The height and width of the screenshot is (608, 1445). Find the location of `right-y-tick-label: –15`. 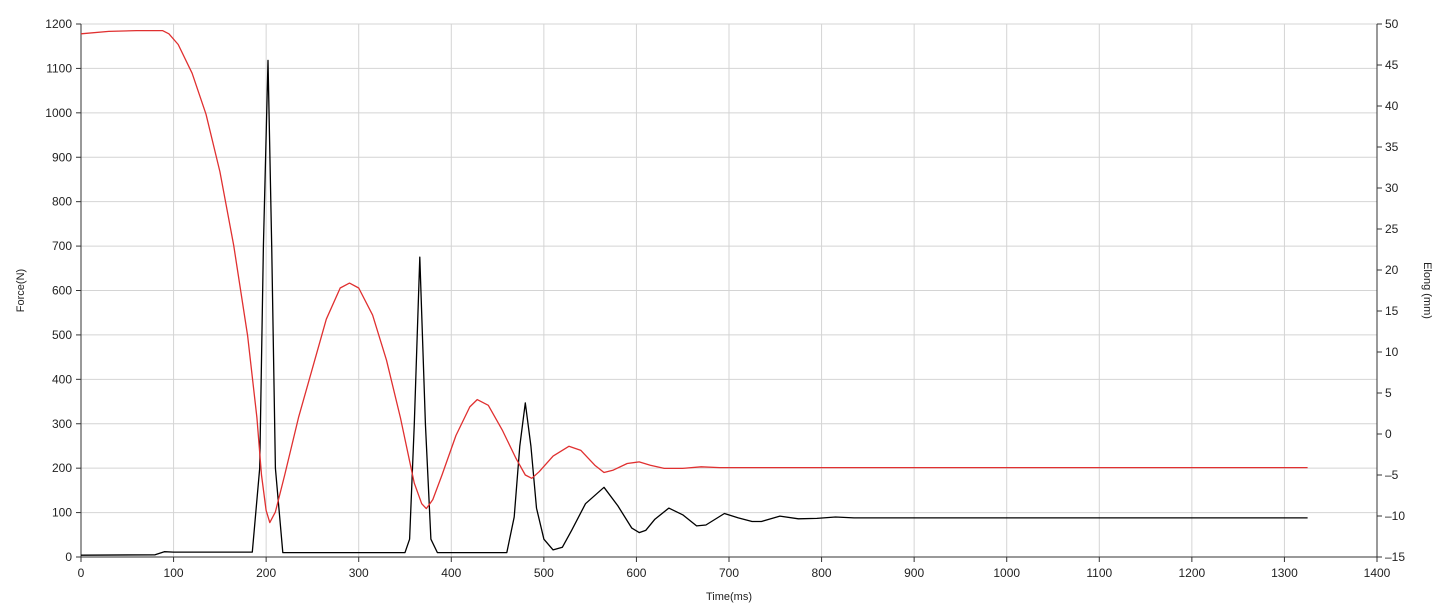

right-y-tick-label: –15 is located at coordinates (1395, 557).